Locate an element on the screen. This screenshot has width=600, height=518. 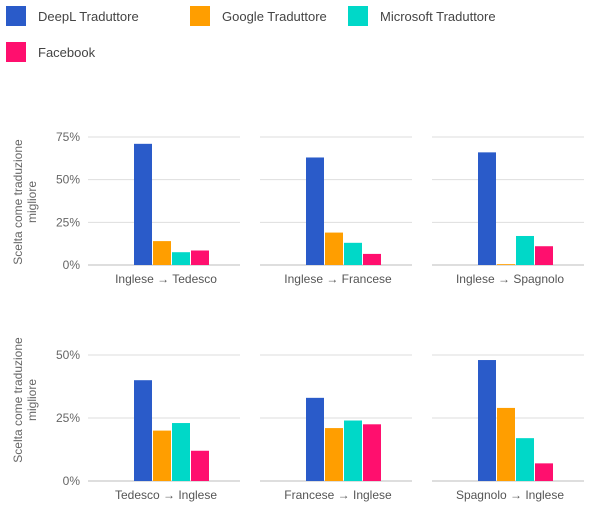
x-category-label: Spagnolo → Inglese is located at coordinates (510, 495).